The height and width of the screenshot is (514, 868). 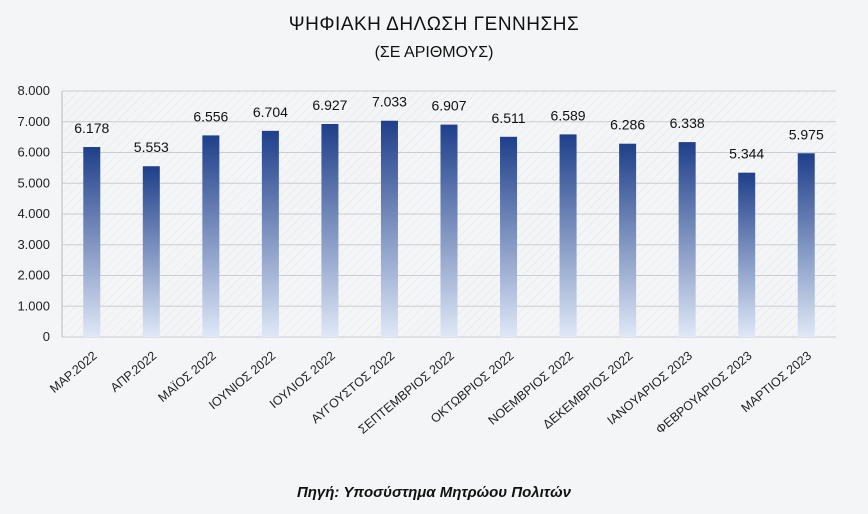 What do you see at coordinates (73, 372) in the screenshot?
I see `x-tick-label: ΜΑΡ.2022` at bounding box center [73, 372].